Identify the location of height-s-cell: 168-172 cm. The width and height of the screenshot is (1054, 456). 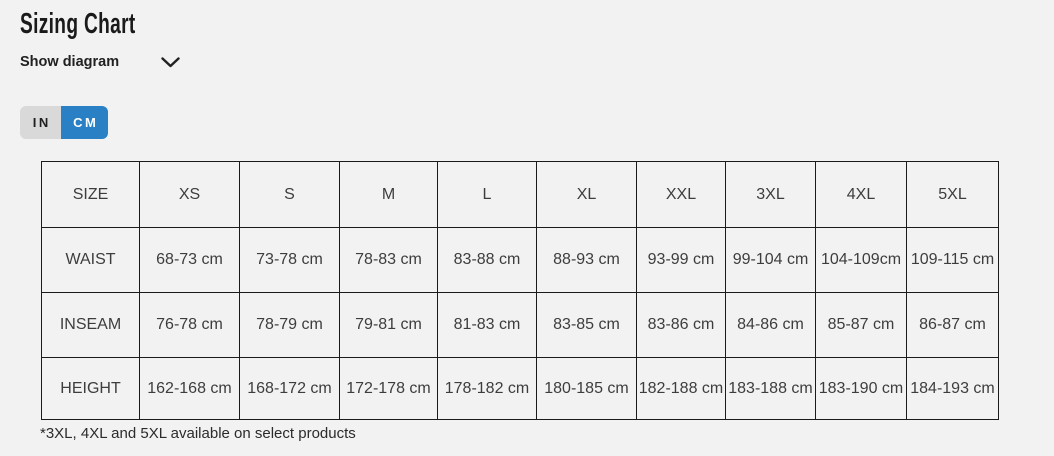
(289, 388).